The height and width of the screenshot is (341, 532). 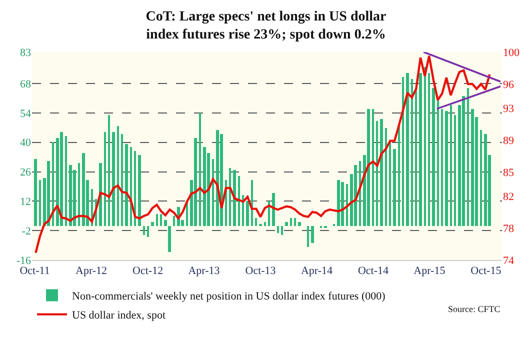 What do you see at coordinates (508, 172) in the screenshot?
I see `y2-tick-label: 85` at bounding box center [508, 172].